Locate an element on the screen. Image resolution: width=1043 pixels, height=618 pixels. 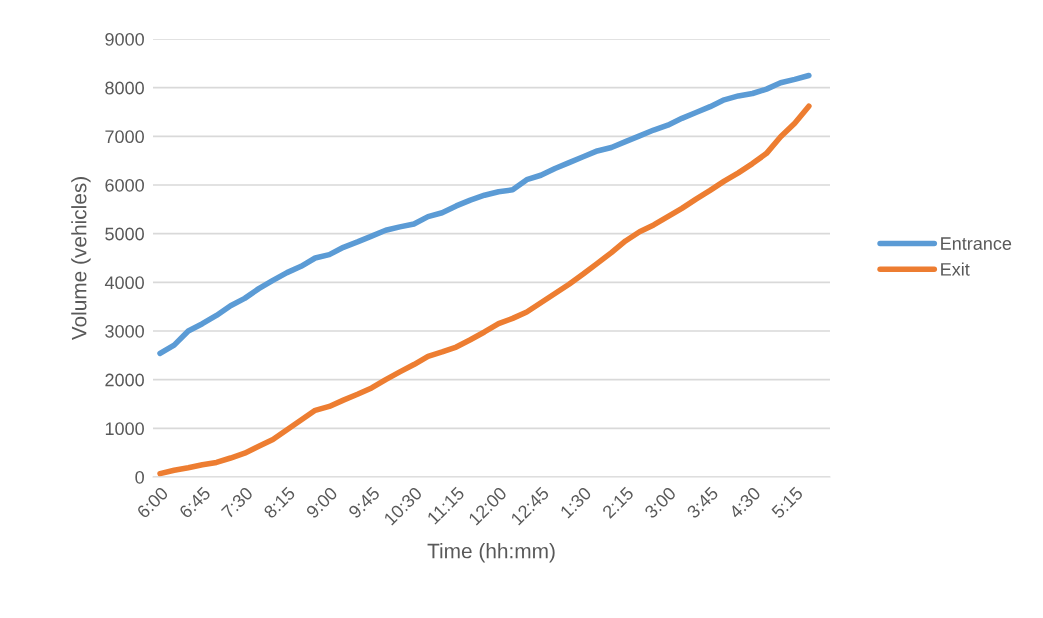
y-tick-label: 6000 is located at coordinates (124, 185).